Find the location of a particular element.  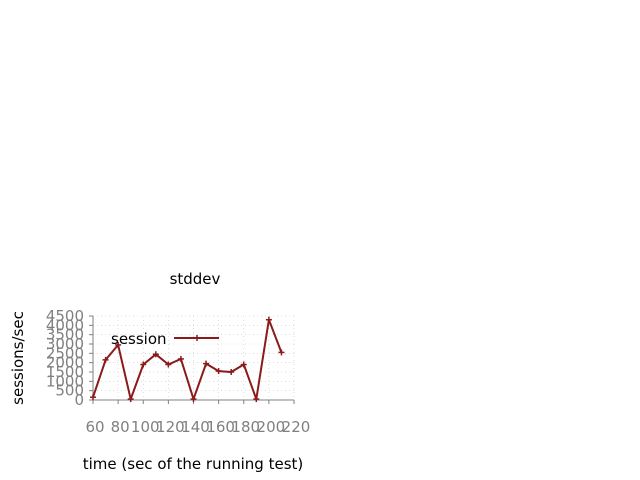

y-tick-label: 500 is located at coordinates (69, 391).